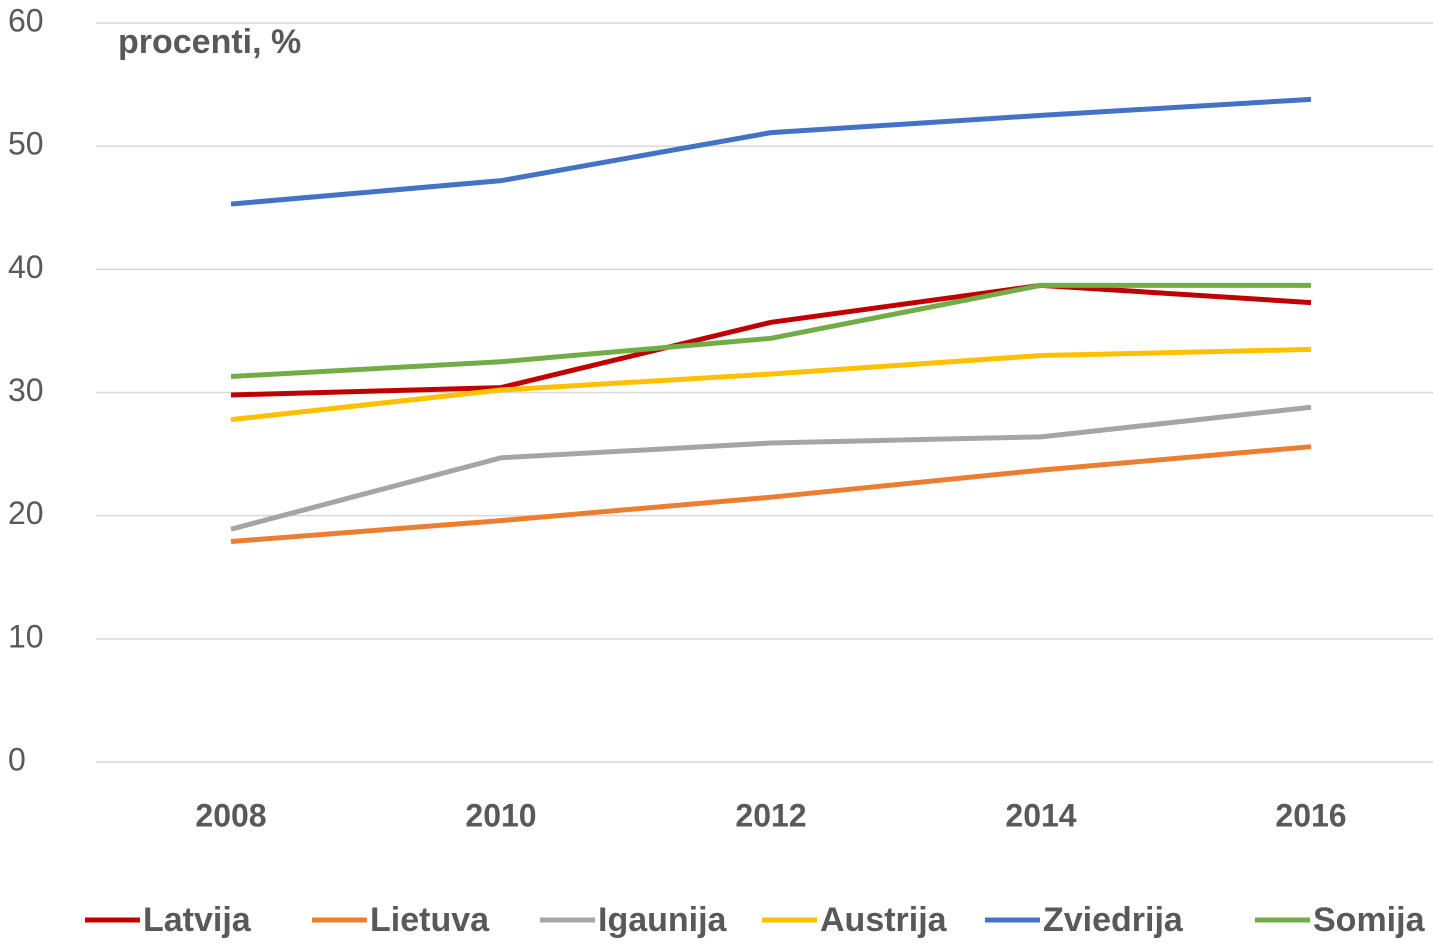  What do you see at coordinates (1040, 815) in the screenshot?
I see `x-tick-label: 2014` at bounding box center [1040, 815].